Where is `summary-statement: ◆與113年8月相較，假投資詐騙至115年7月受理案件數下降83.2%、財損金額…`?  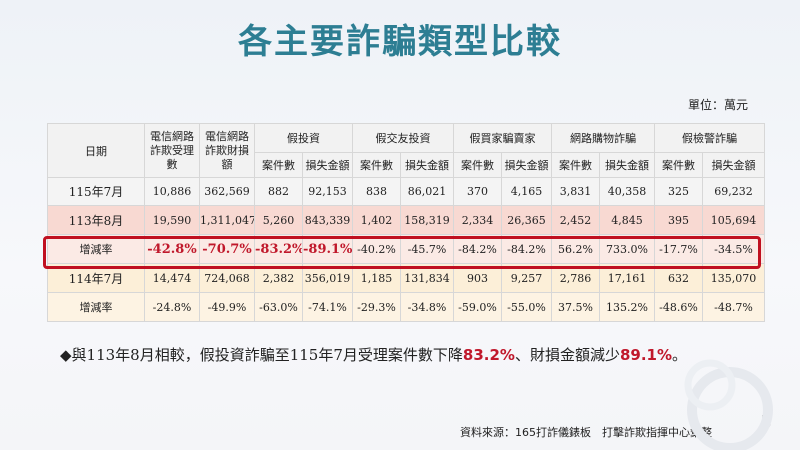
summary-statement: ◆與113年8月相較，假投資詐騙至115年7月受理案件數下降83.2%、財損金額… is located at coordinates (373, 354).